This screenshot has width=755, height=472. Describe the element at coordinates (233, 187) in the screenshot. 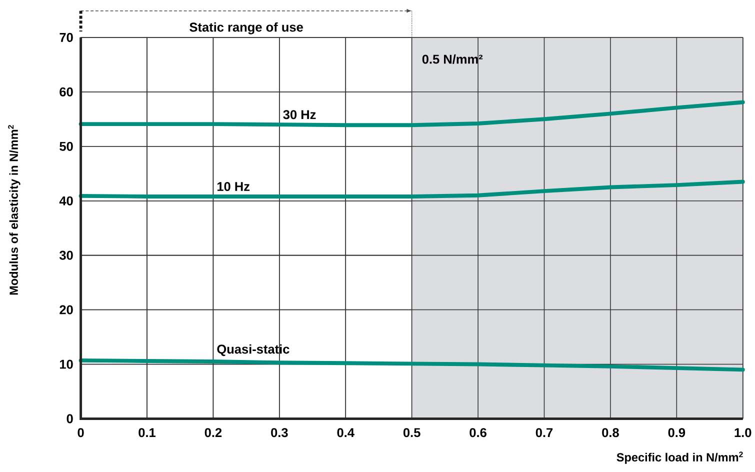

I see `series-label: 10 Hz` at that location.